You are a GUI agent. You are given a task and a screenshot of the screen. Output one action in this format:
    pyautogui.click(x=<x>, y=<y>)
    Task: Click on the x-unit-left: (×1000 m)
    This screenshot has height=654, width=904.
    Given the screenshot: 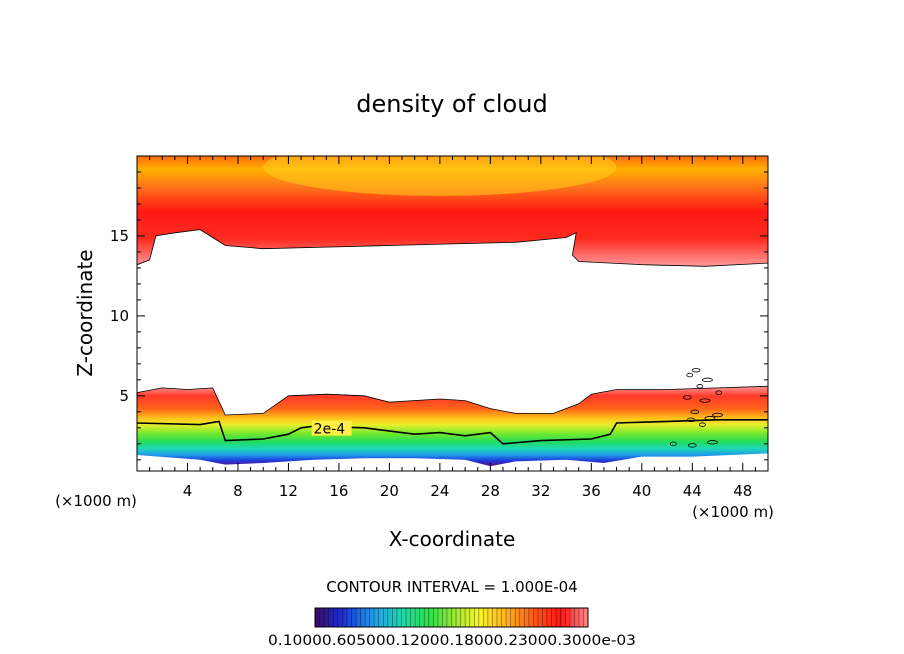 What is the action you would take?
    pyautogui.click(x=96, y=501)
    